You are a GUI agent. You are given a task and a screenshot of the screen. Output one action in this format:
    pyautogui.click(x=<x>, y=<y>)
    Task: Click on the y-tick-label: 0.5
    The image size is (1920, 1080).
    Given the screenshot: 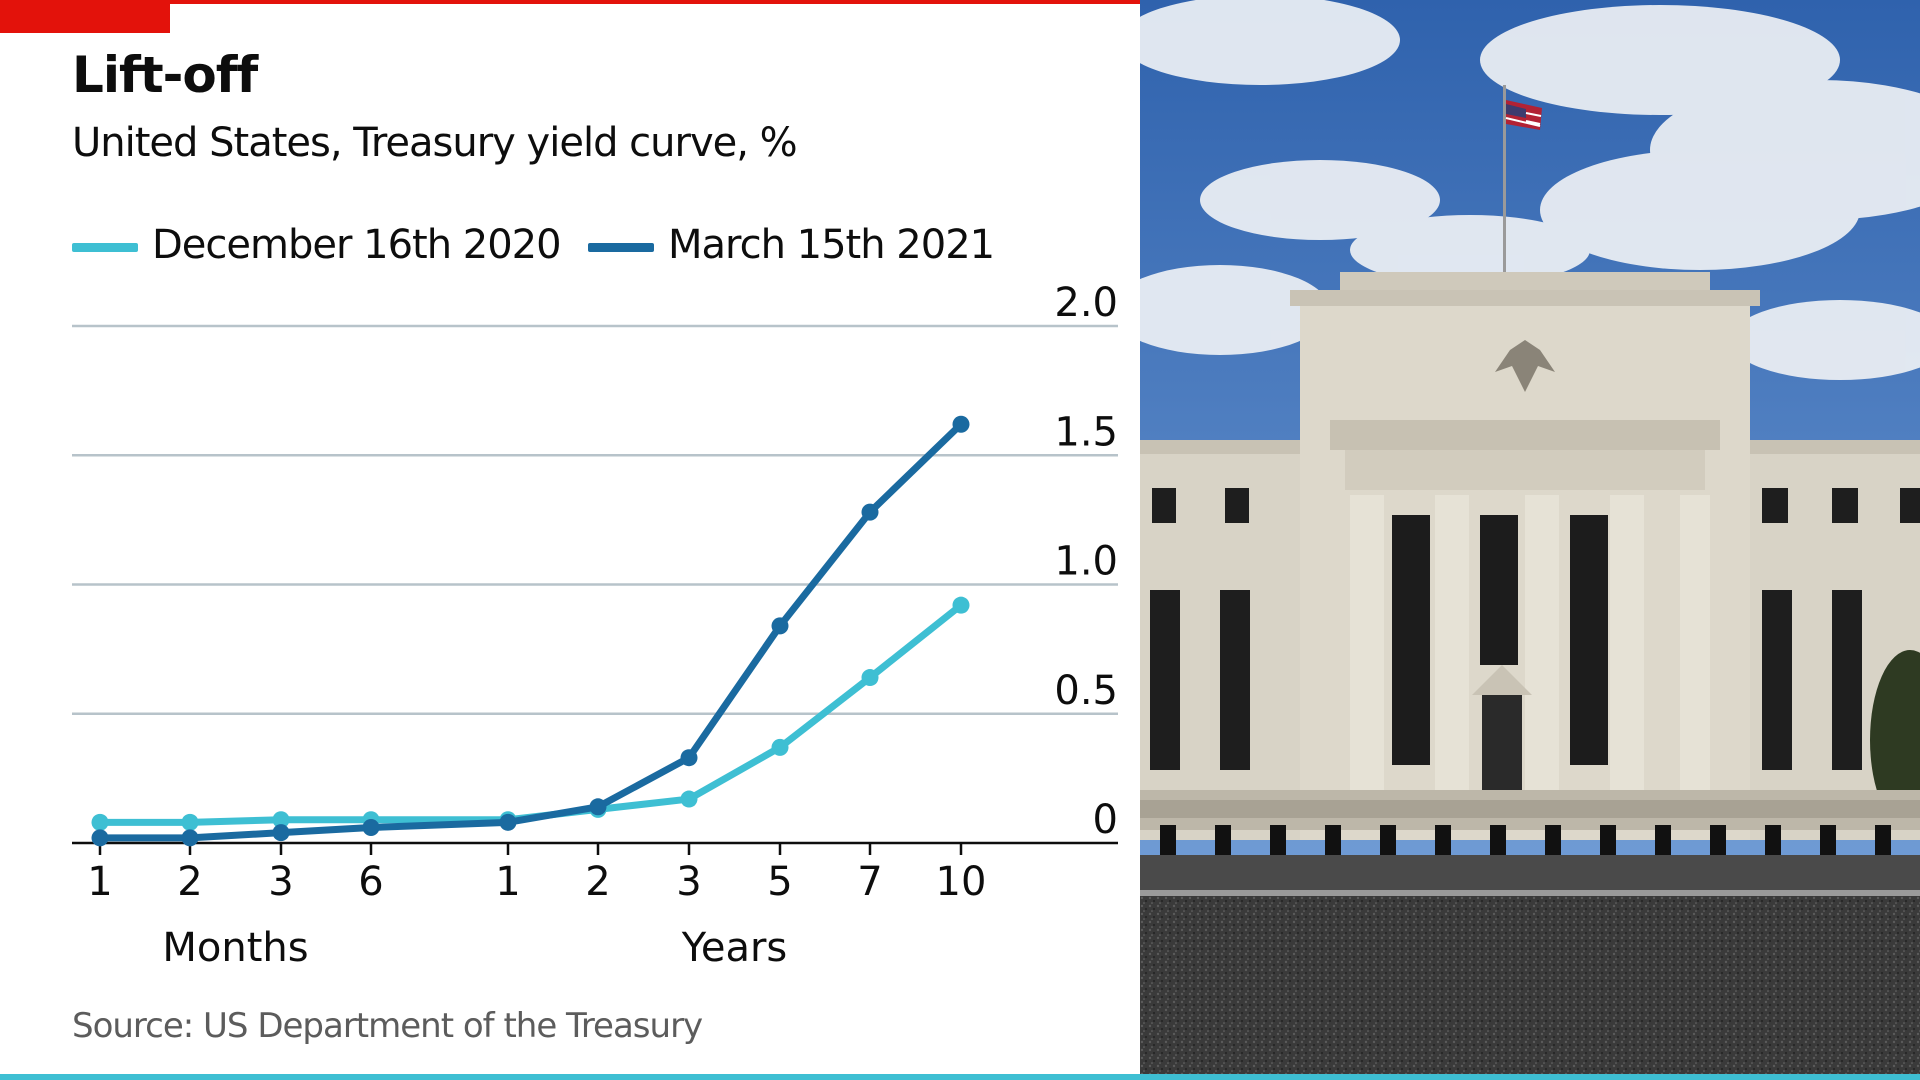 What is the action you would take?
    pyautogui.click(x=1086, y=691)
    